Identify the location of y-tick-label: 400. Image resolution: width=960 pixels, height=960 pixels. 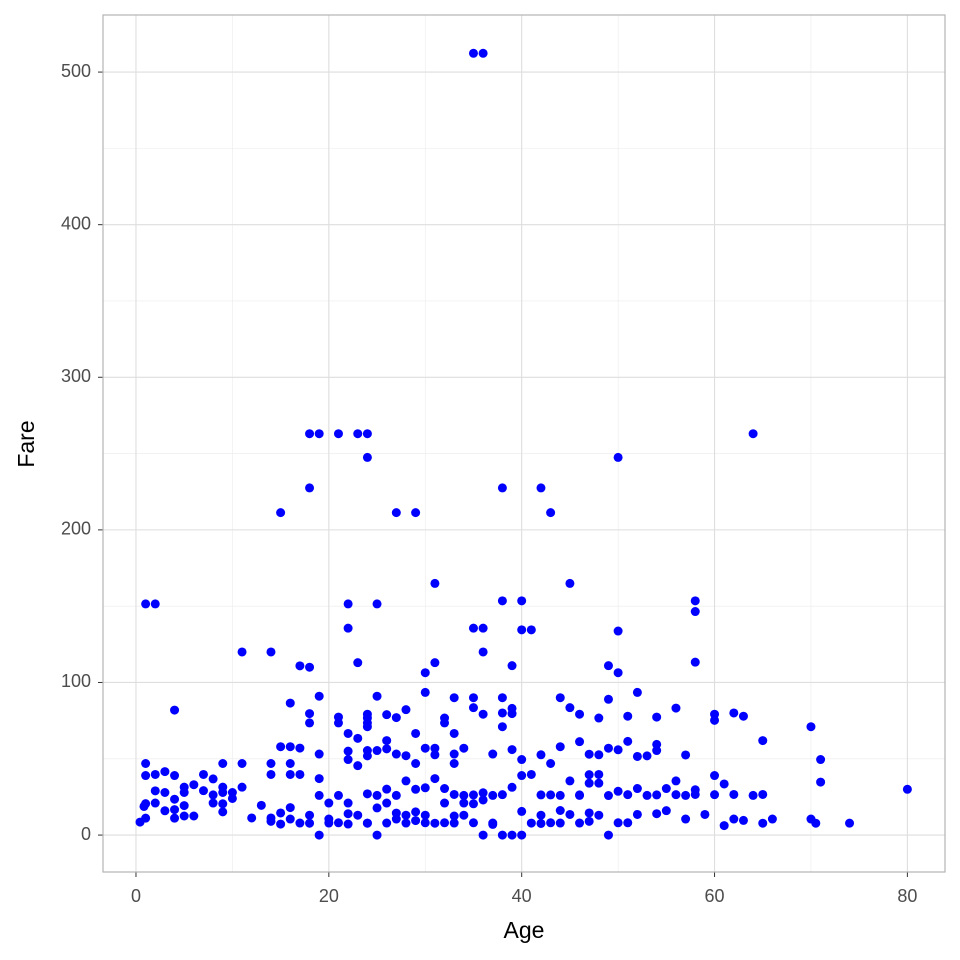
(76, 223).